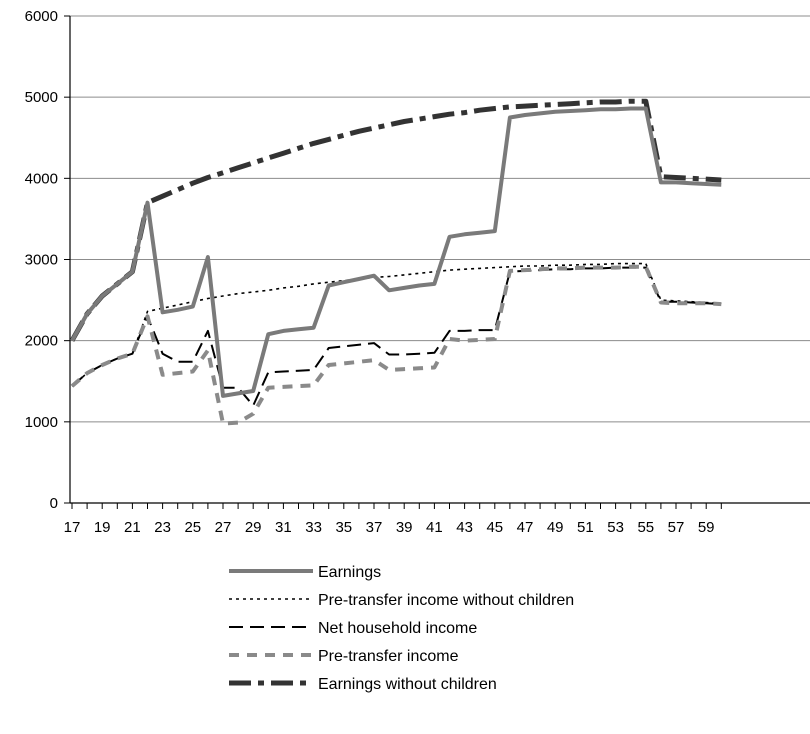  Describe the element at coordinates (434, 527) in the screenshot. I see `x-tick-label: 41` at that location.